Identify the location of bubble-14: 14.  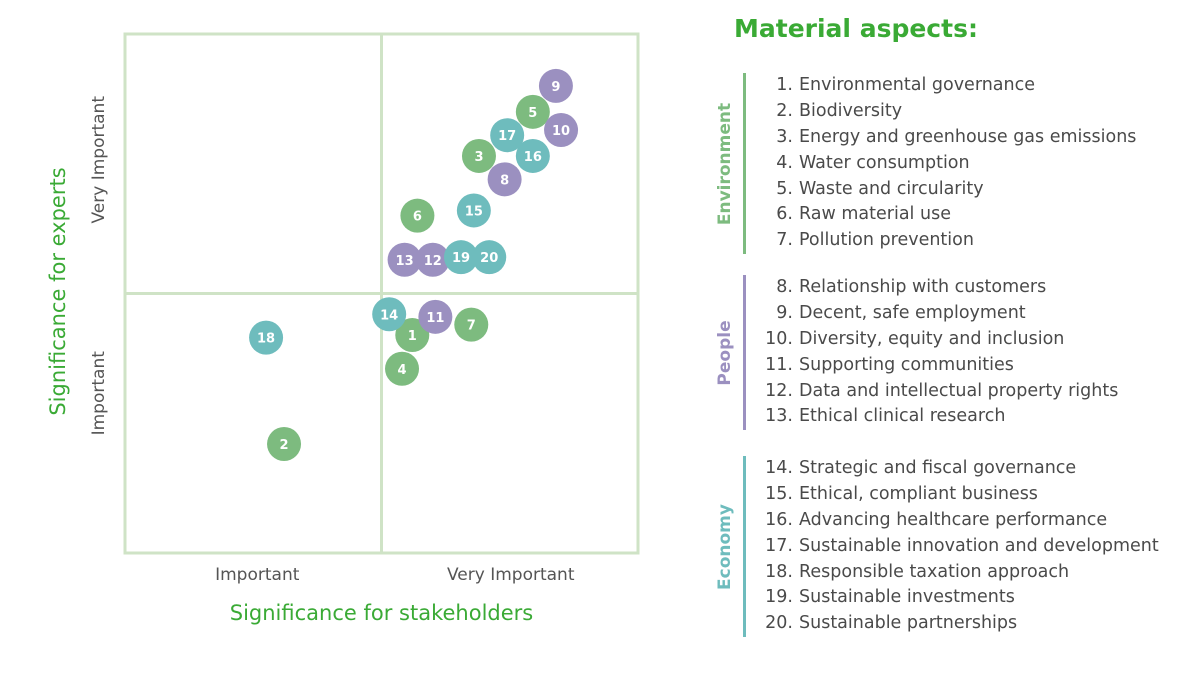
(389, 314).